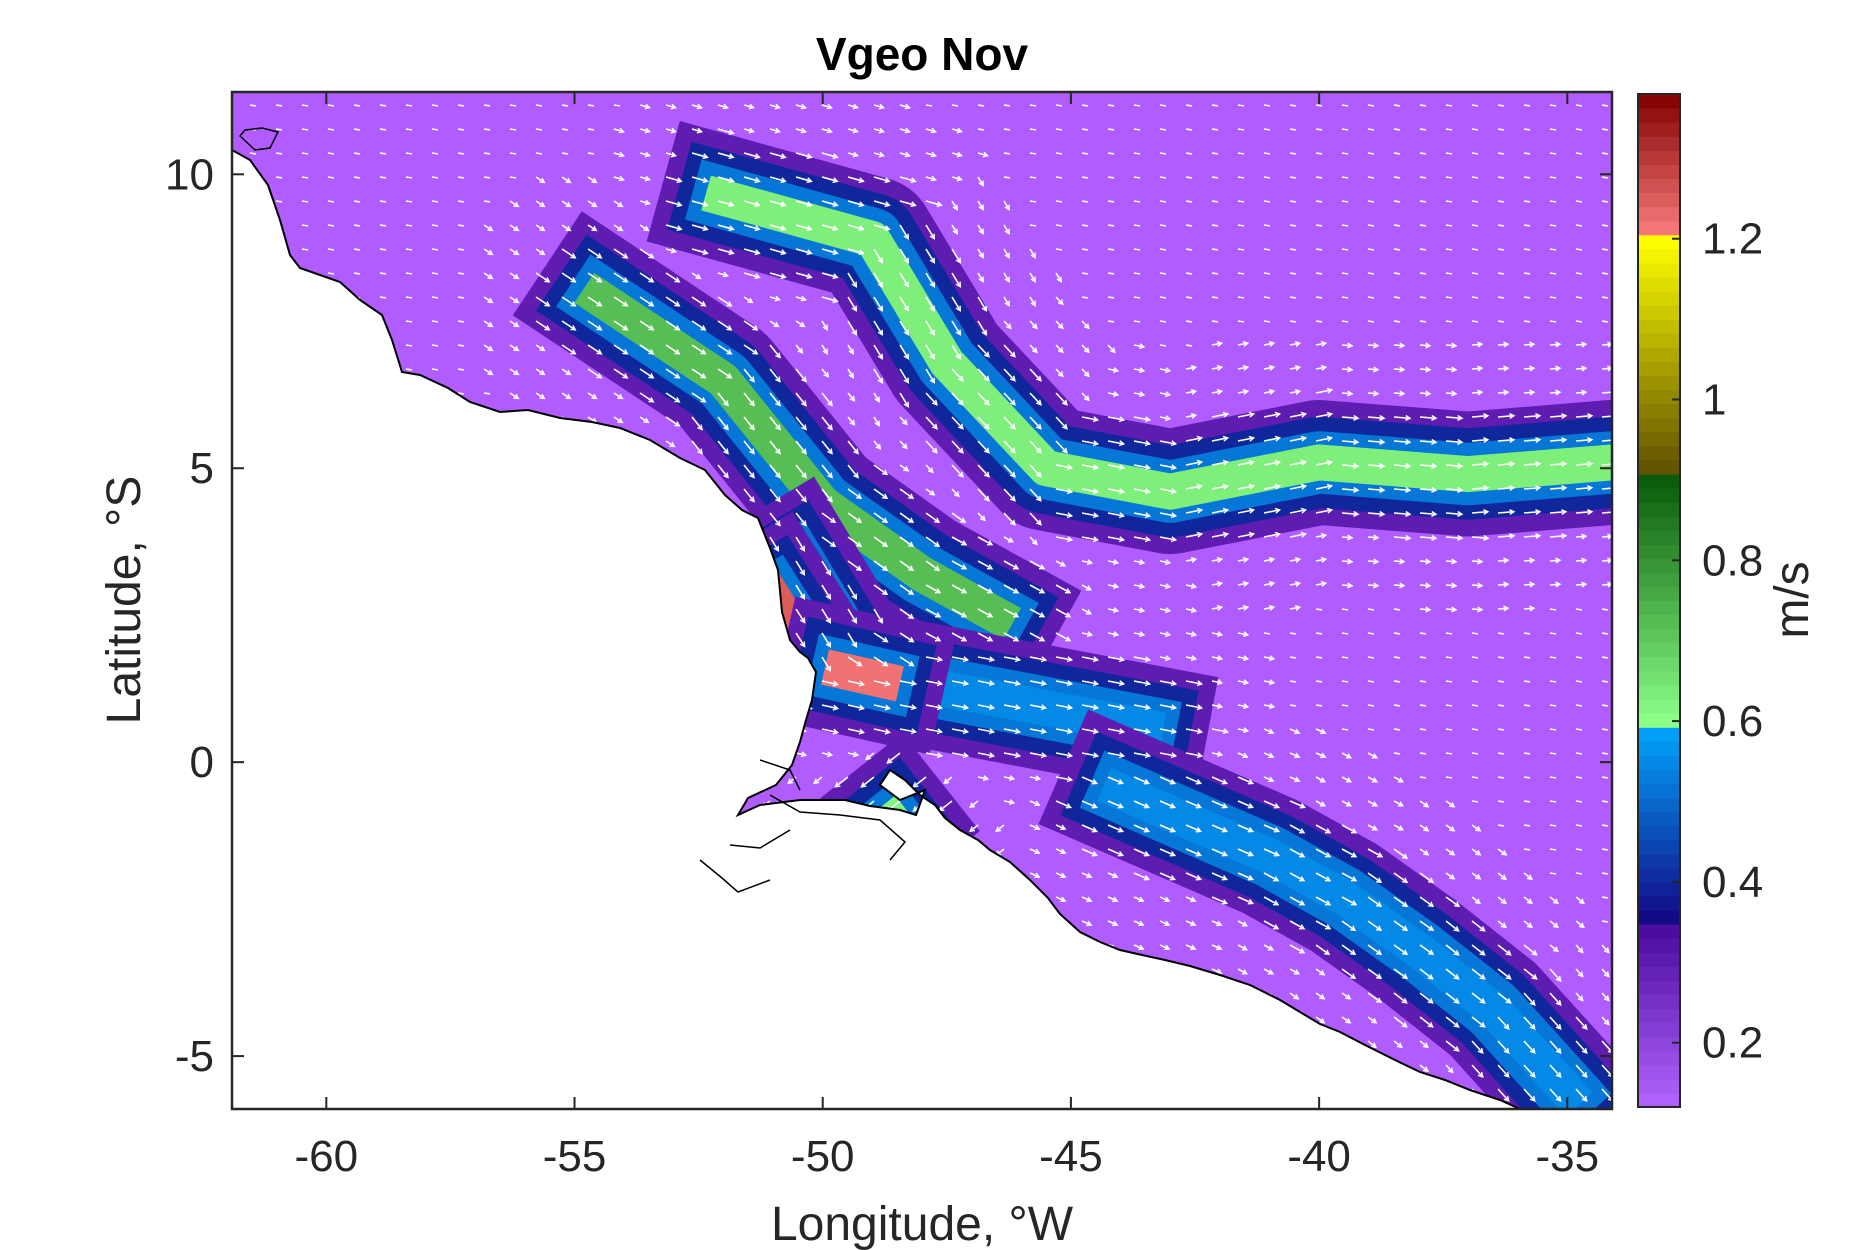 The image size is (1875, 1250). What do you see at coordinates (1319, 1156) in the screenshot?
I see `x-tick-label: -40` at bounding box center [1319, 1156].